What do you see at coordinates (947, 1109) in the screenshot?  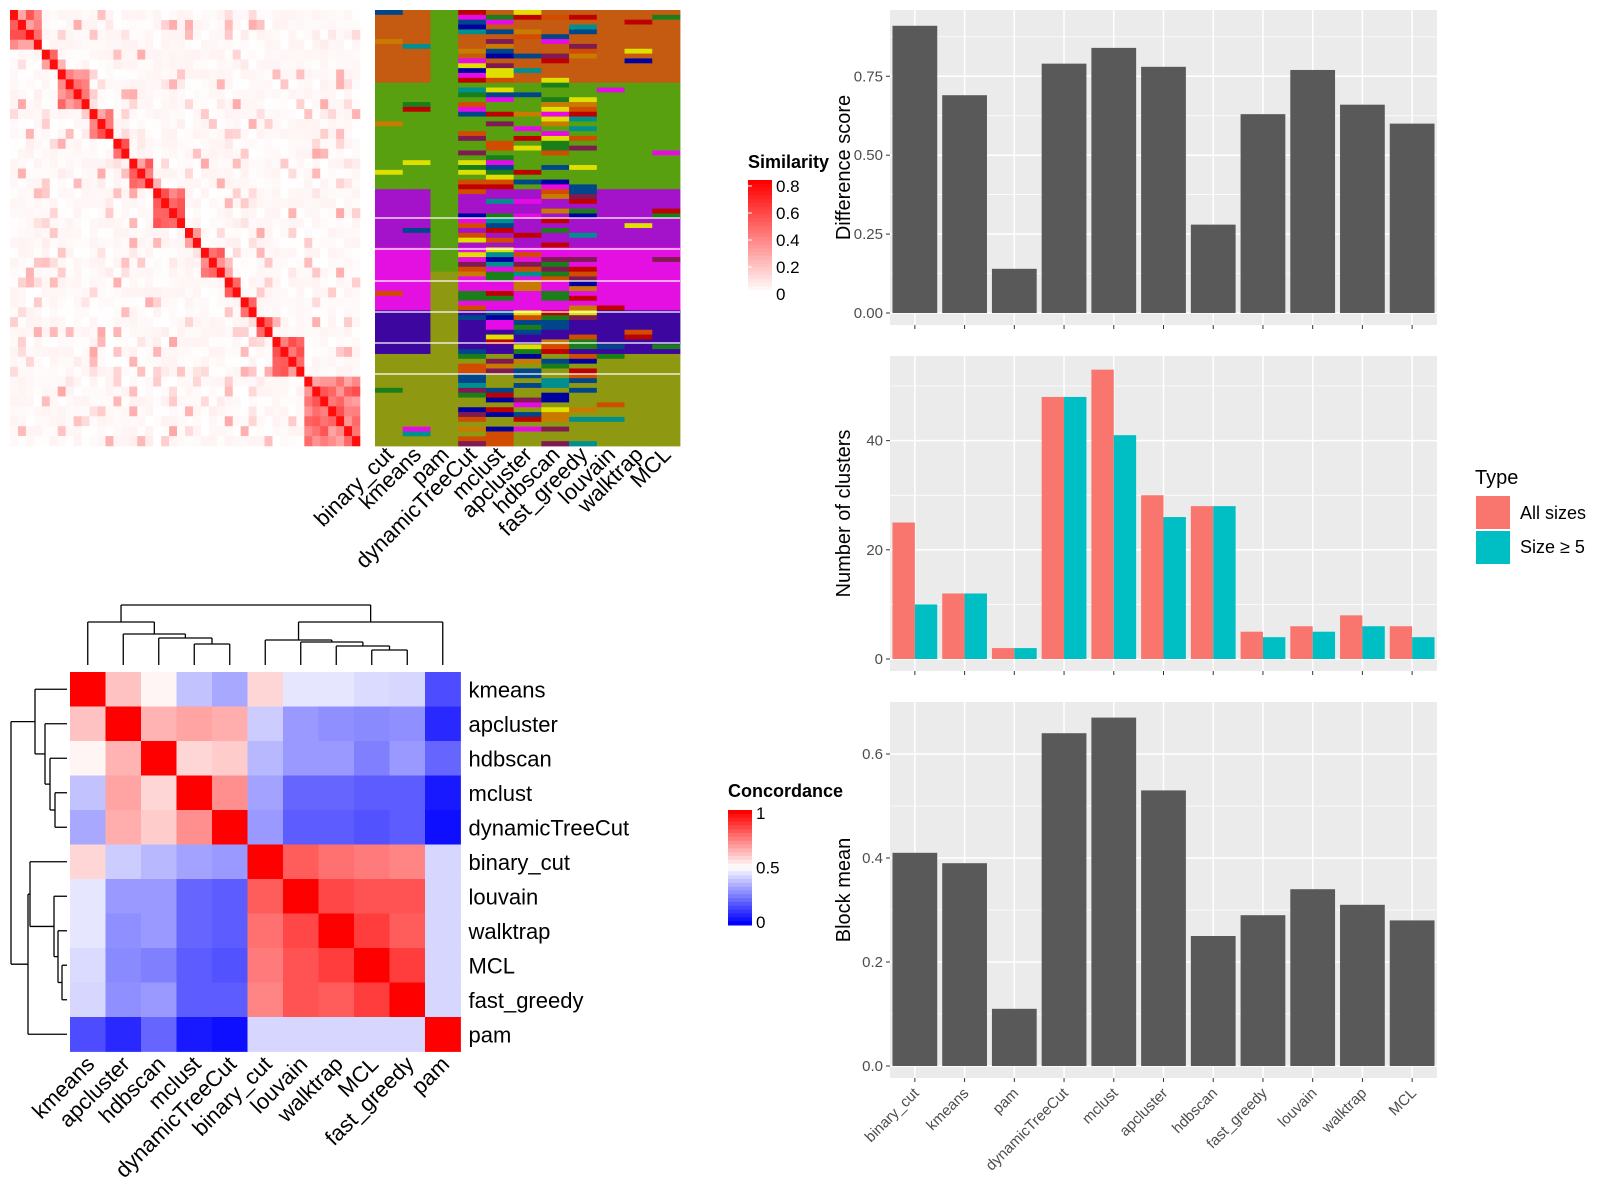 I see `x-tick-label: kmeans` at bounding box center [947, 1109].